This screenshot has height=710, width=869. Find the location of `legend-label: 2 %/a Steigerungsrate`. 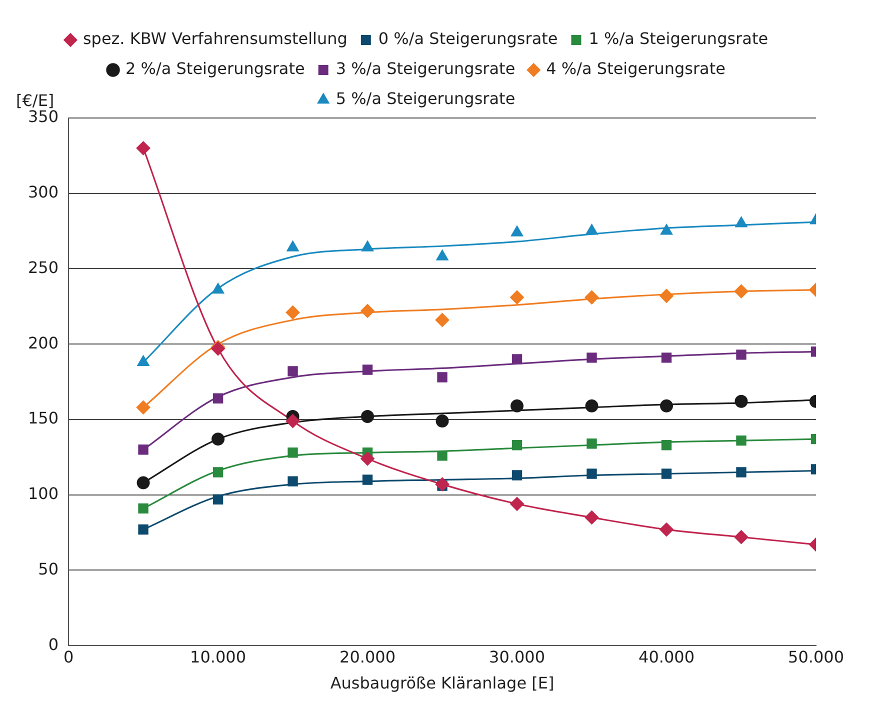

legend-label: 2 %/a Steigerungsrate is located at coordinates (215, 68).